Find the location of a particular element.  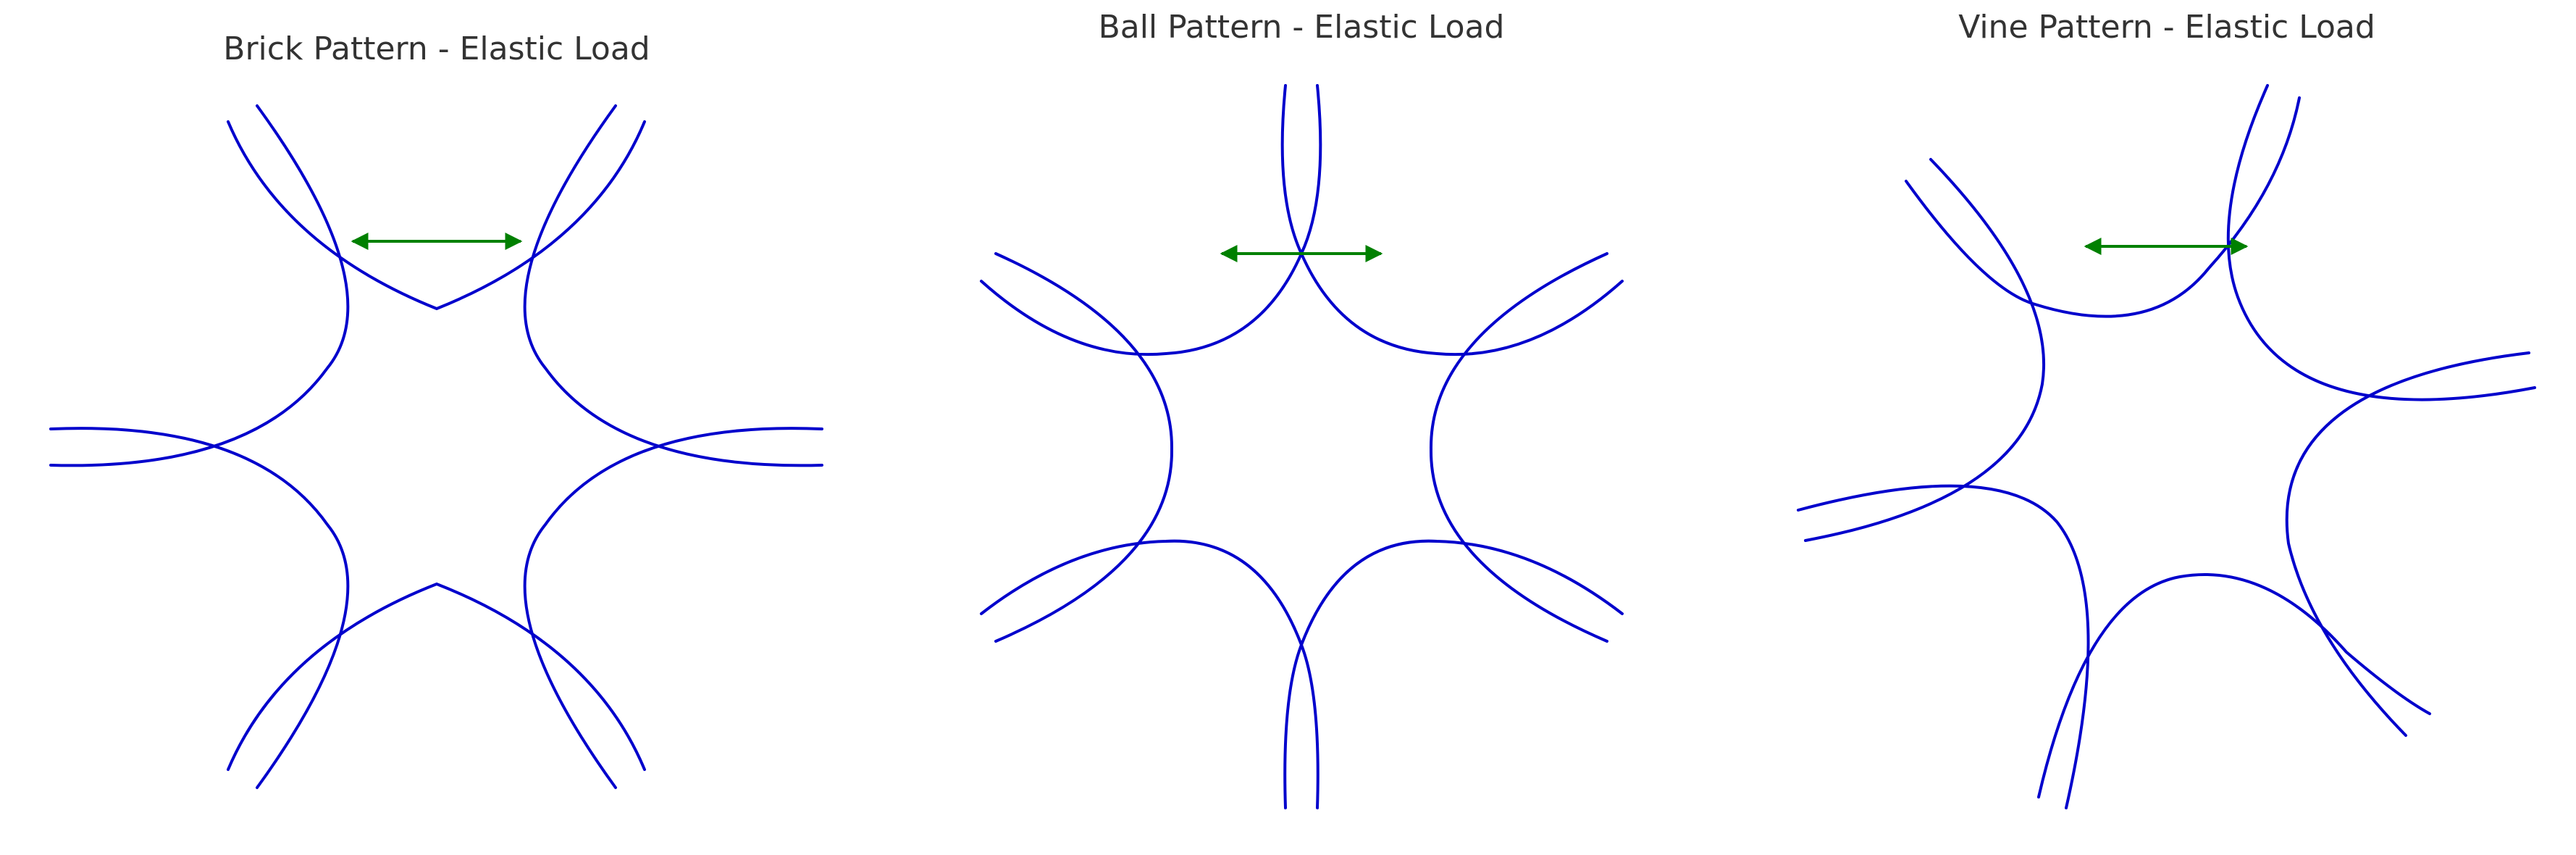

vine-curve-bottom is located at coordinates (2234, 685).